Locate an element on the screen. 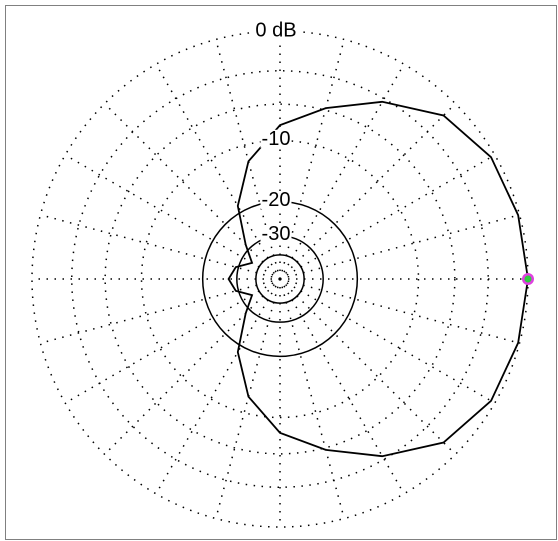 The height and width of the screenshot is (541, 558). ring-label: -20 is located at coordinates (276, 200).